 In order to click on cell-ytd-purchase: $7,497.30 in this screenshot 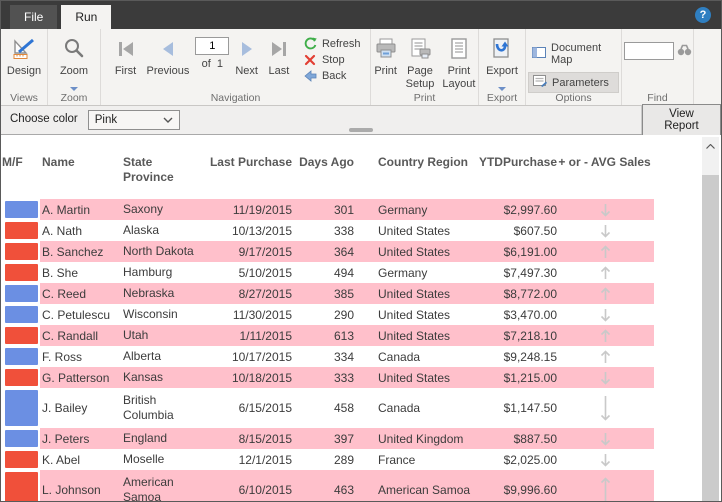, I will do `click(530, 272)`.